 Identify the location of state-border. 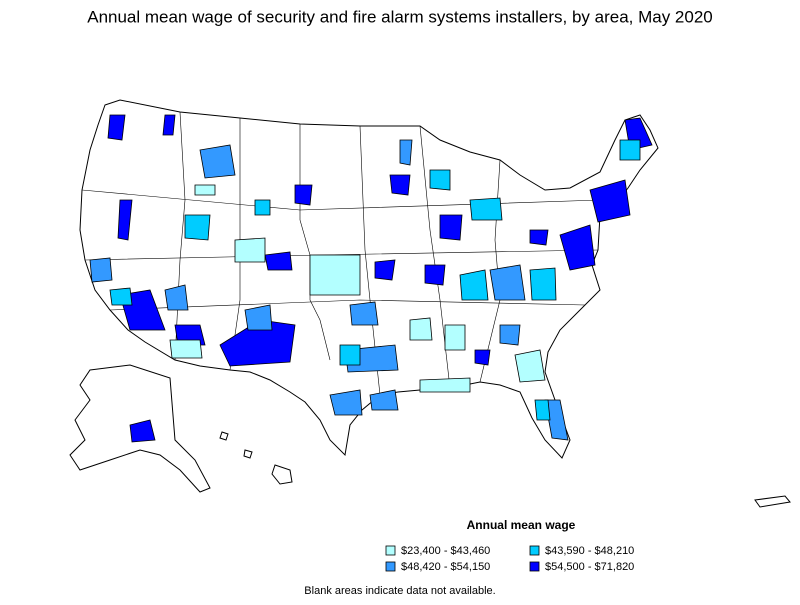
(347, 305).